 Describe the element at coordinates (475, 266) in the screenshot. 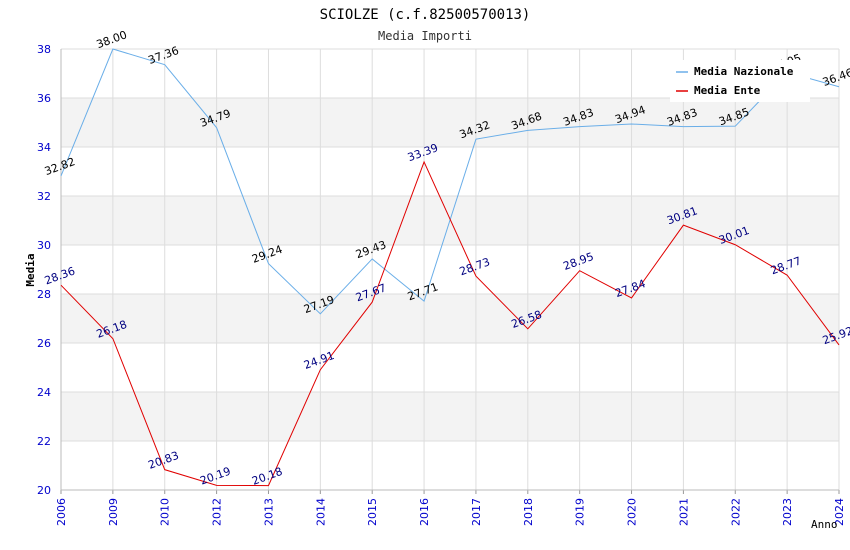

I see `data-label: 28.73` at that location.